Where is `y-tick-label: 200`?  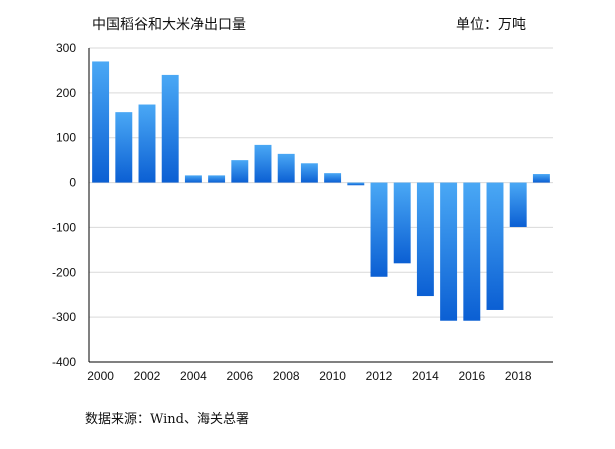
y-tick-label: 200 is located at coordinates (66, 93).